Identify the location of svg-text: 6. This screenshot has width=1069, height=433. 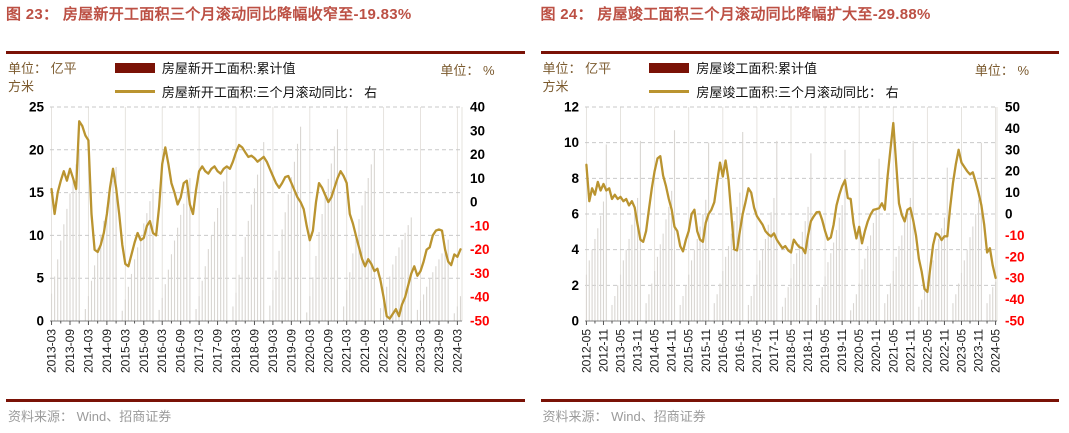
(575, 214).